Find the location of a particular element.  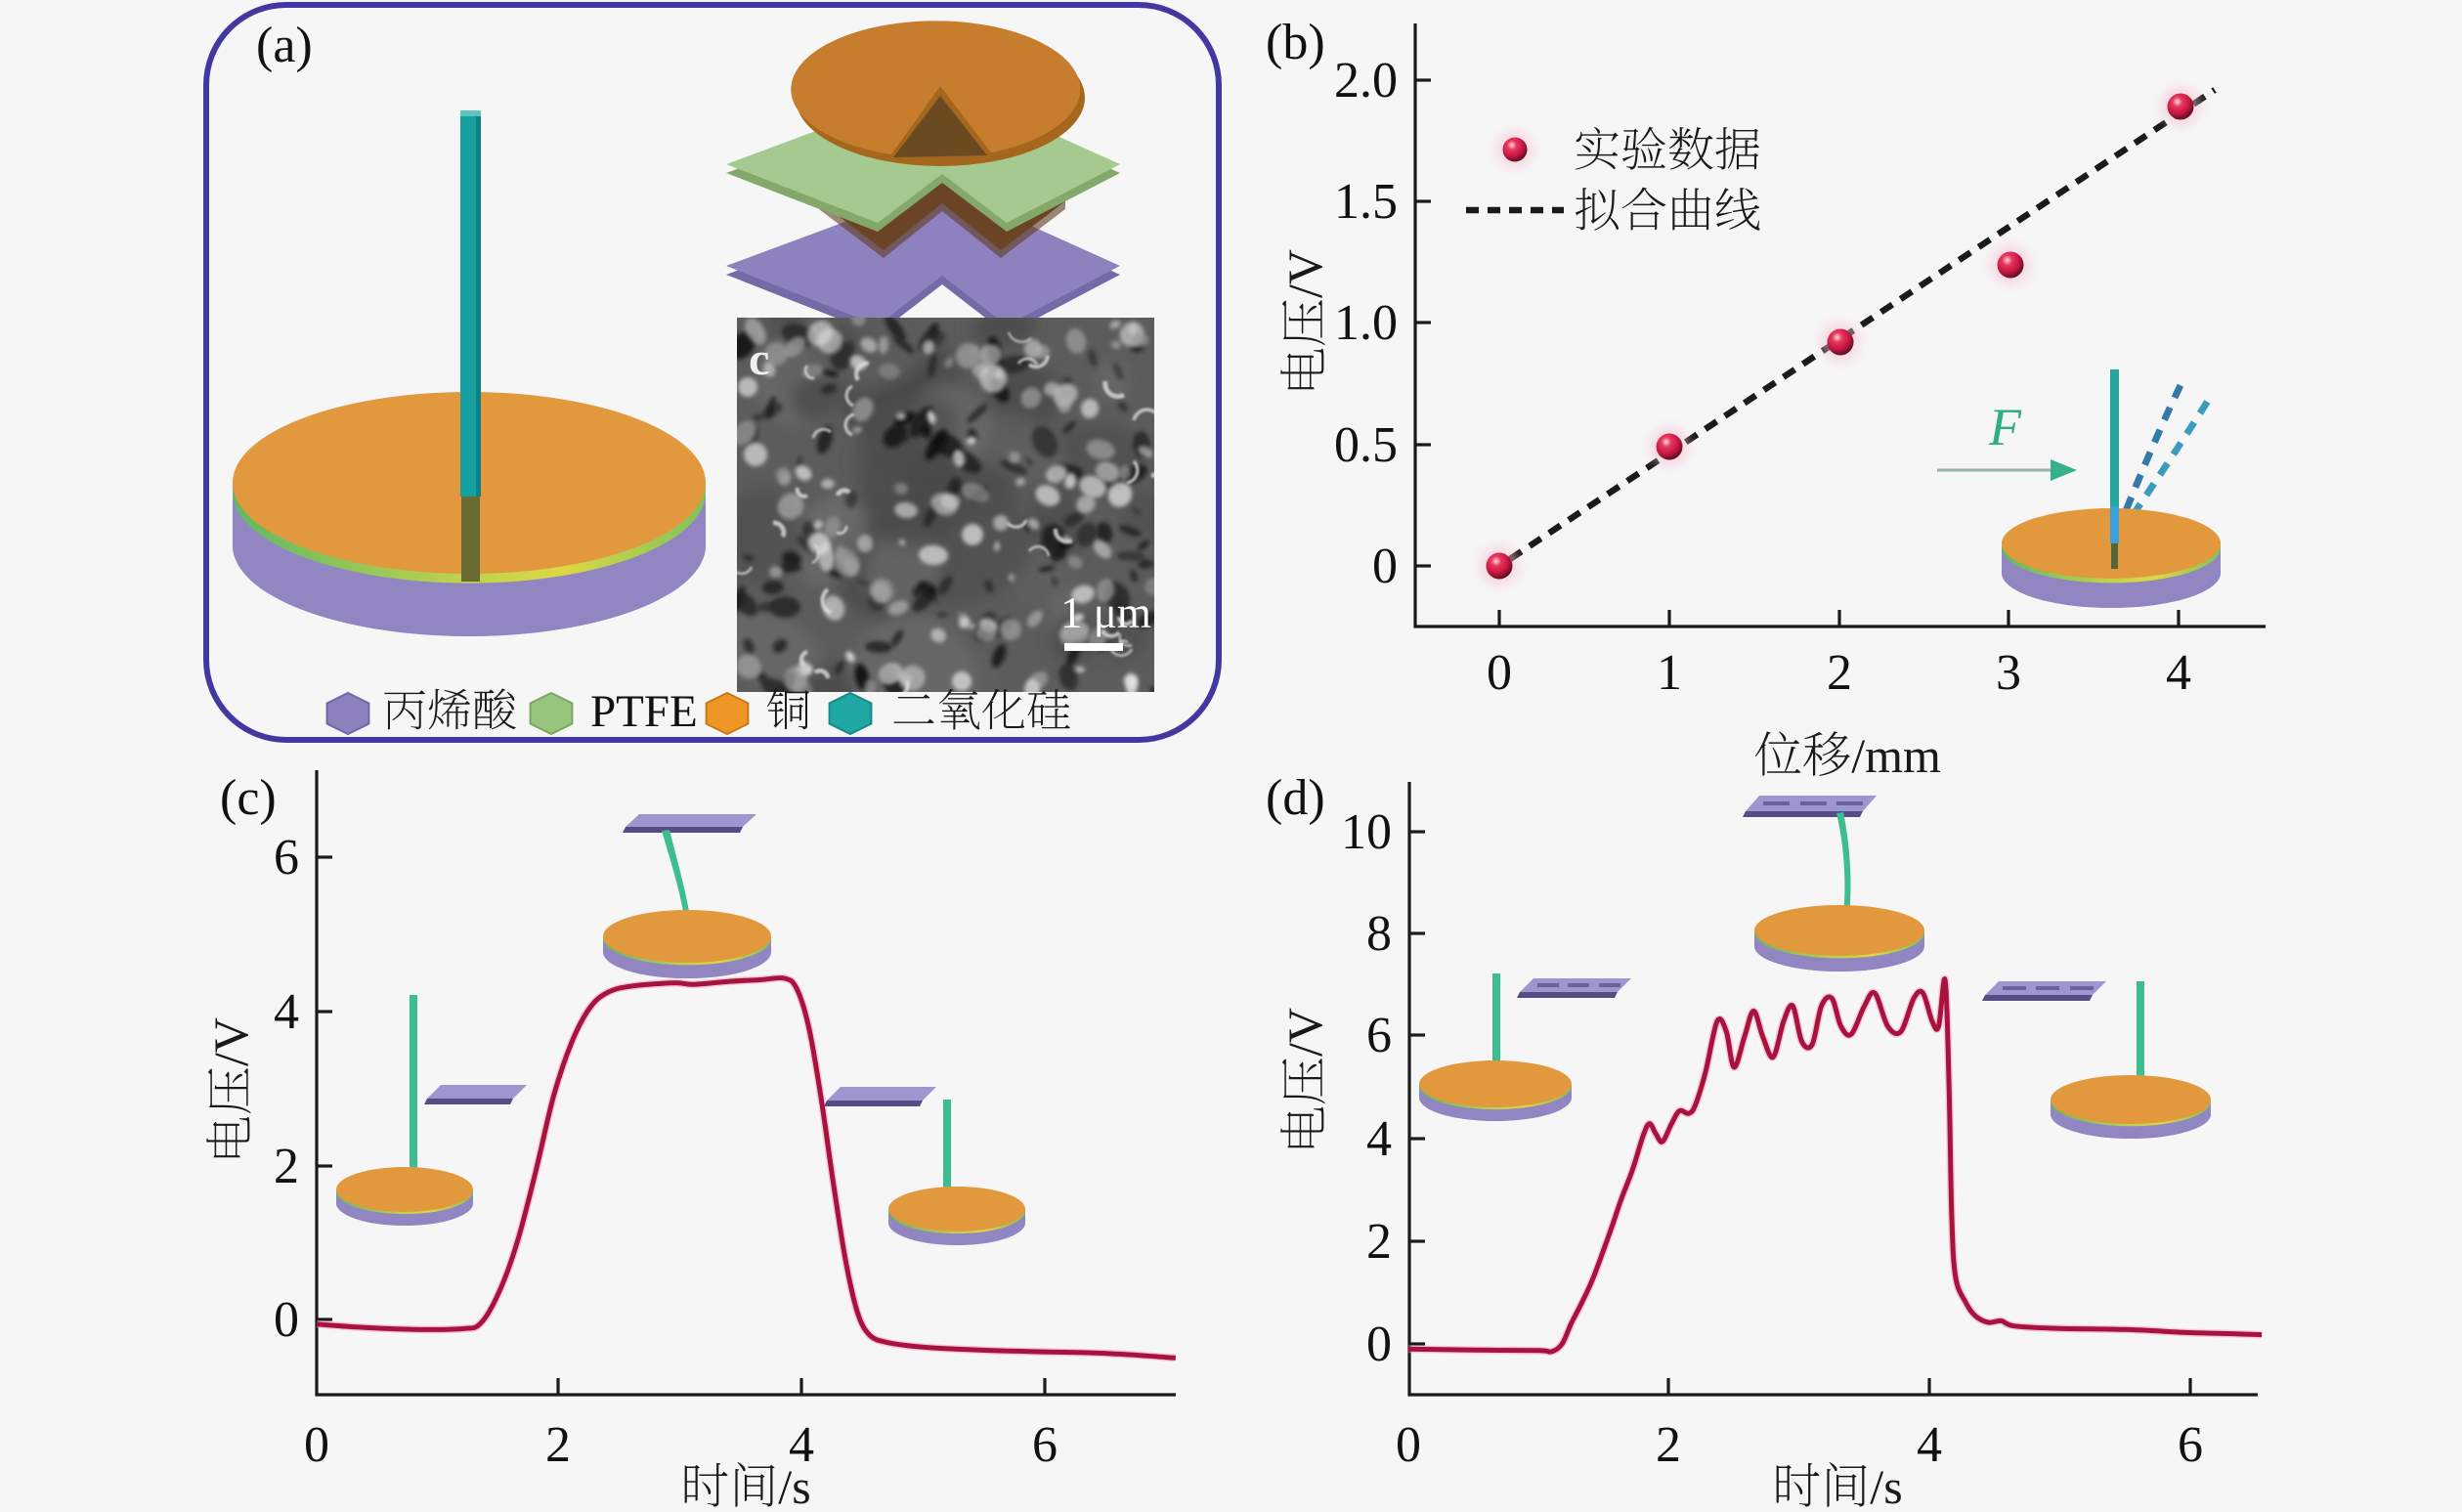

svg-text: 1.5 is located at coordinates (1366, 202).